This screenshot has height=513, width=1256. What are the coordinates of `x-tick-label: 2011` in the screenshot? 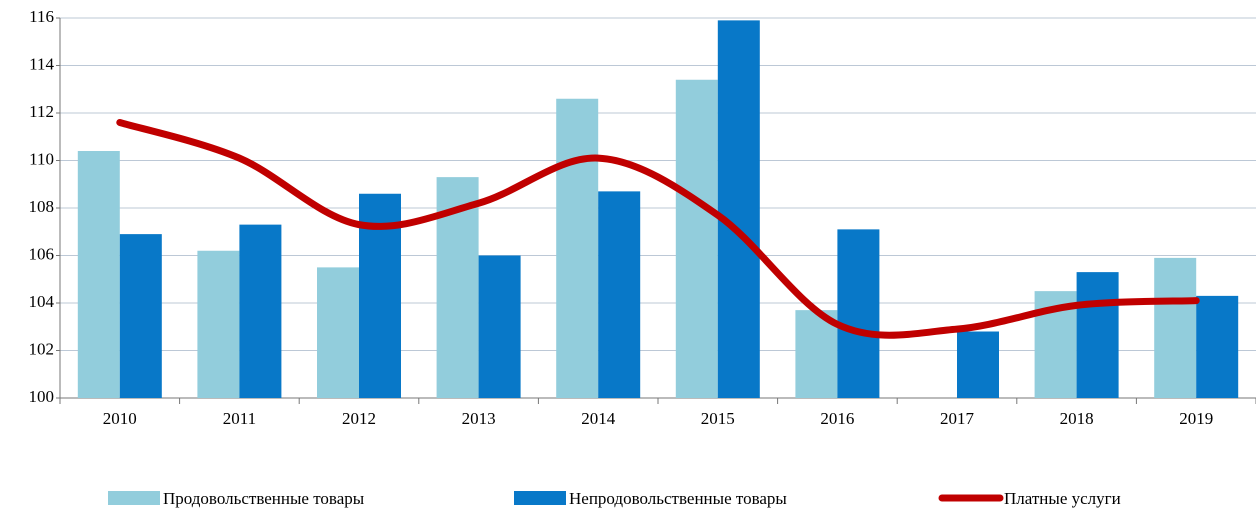 It's located at (239, 418).